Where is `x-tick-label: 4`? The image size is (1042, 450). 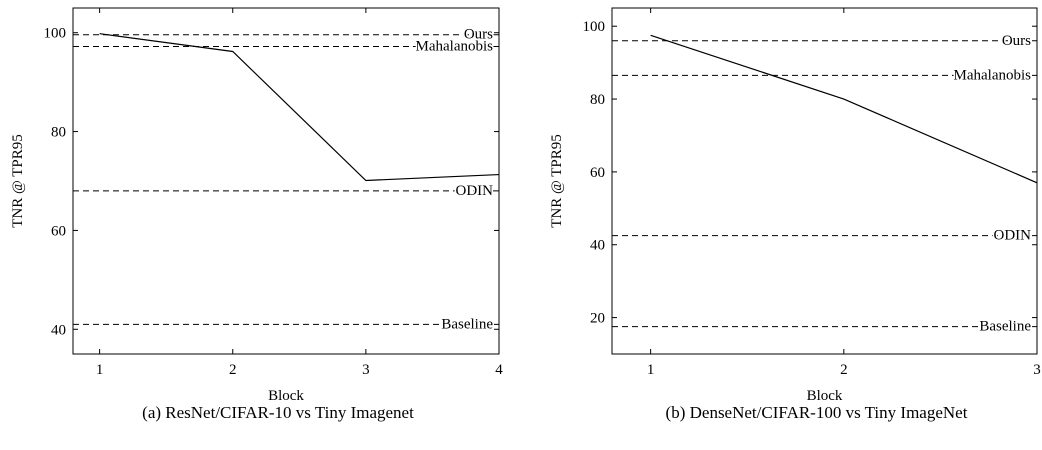 x-tick-label: 4 is located at coordinates (499, 370).